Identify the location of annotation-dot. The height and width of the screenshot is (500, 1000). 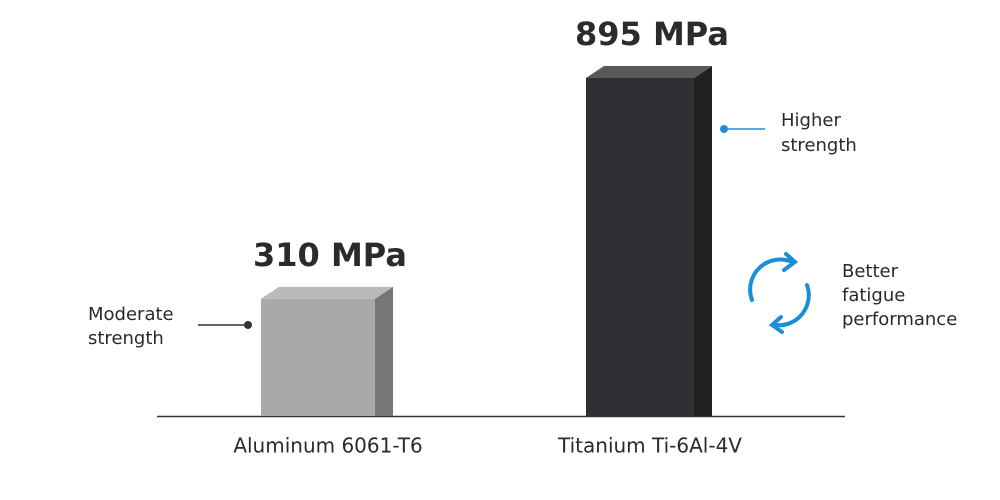
(248, 325).